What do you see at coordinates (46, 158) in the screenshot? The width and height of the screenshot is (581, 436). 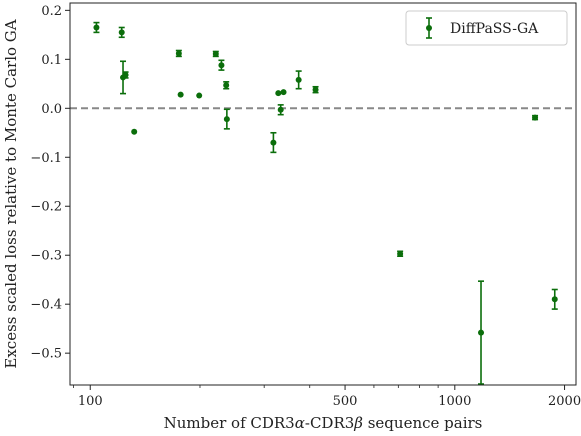 I see `y-tick-label: −0.1` at bounding box center [46, 158].